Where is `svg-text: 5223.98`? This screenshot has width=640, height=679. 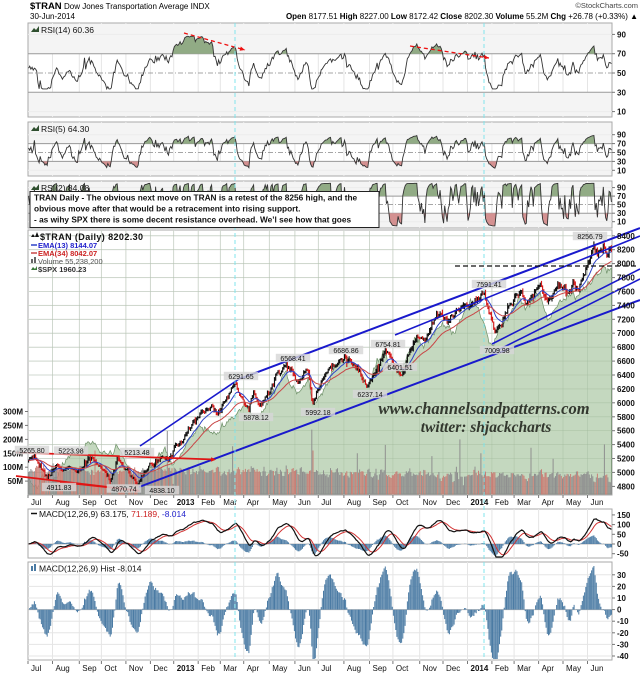 svg-text: 5223.98 is located at coordinates (70, 451).